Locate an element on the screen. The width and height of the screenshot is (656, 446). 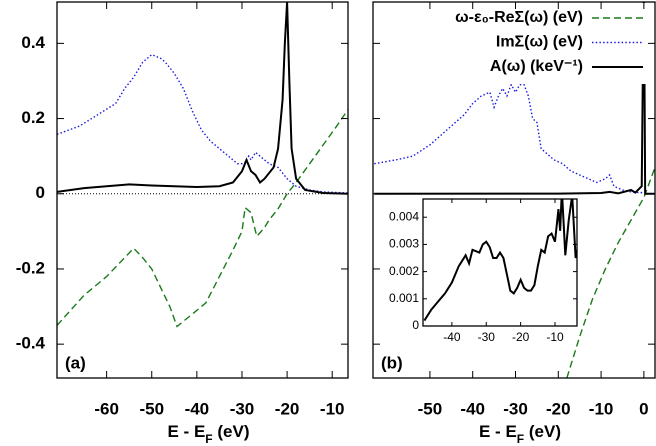
y-tick-label: 0.002 is located at coordinates (404, 271).